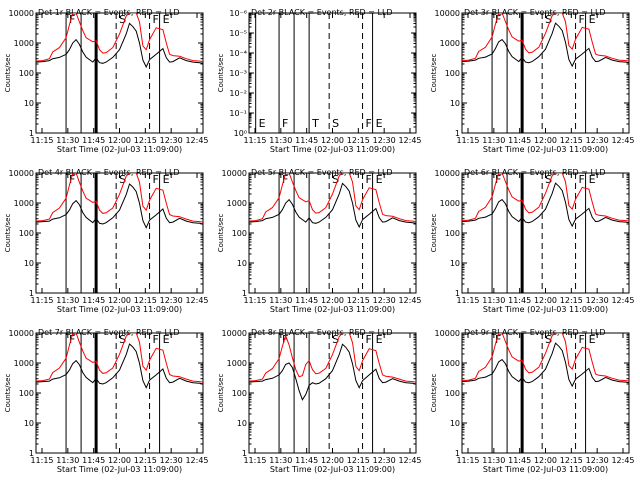 This screenshot has height=480, width=640. Describe the element at coordinates (238, 13) in the screenshot. I see `y-tick-label: 10⁻⁶` at that location.